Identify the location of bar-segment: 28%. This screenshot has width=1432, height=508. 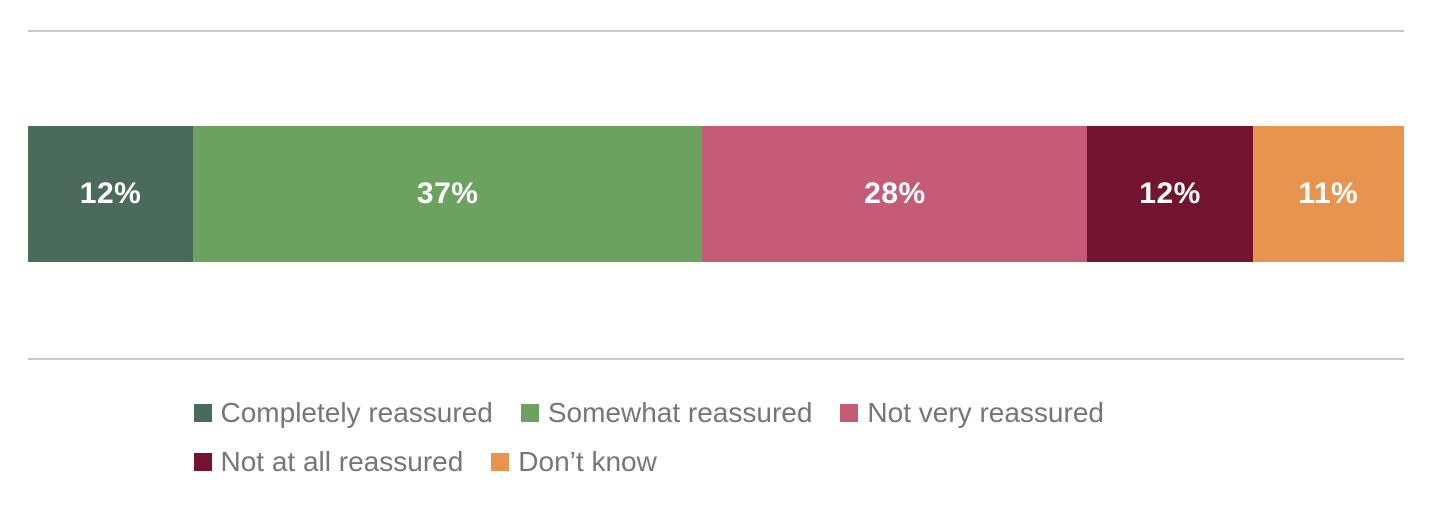
(895, 194).